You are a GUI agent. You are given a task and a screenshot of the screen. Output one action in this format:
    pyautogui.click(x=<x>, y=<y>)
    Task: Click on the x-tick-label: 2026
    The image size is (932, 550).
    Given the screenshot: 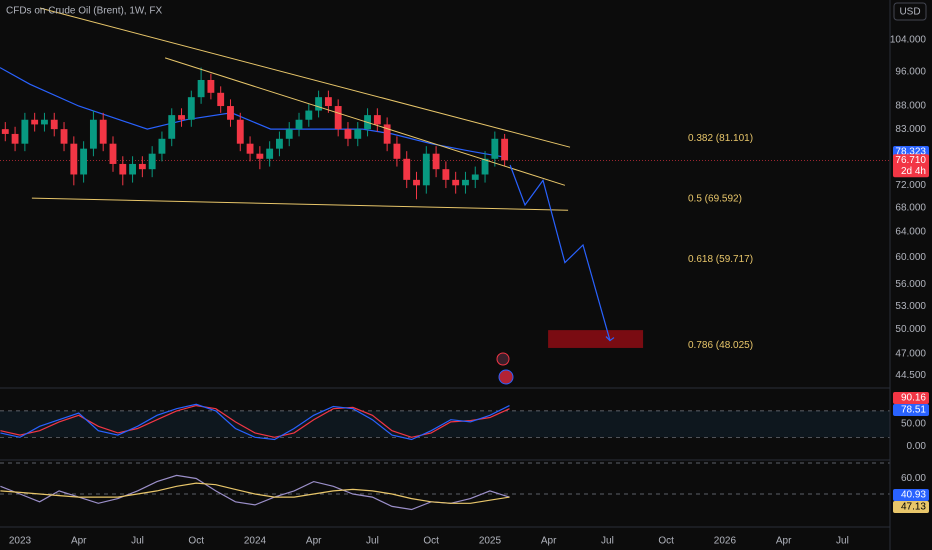 What is the action you would take?
    pyautogui.click(x=725, y=541)
    